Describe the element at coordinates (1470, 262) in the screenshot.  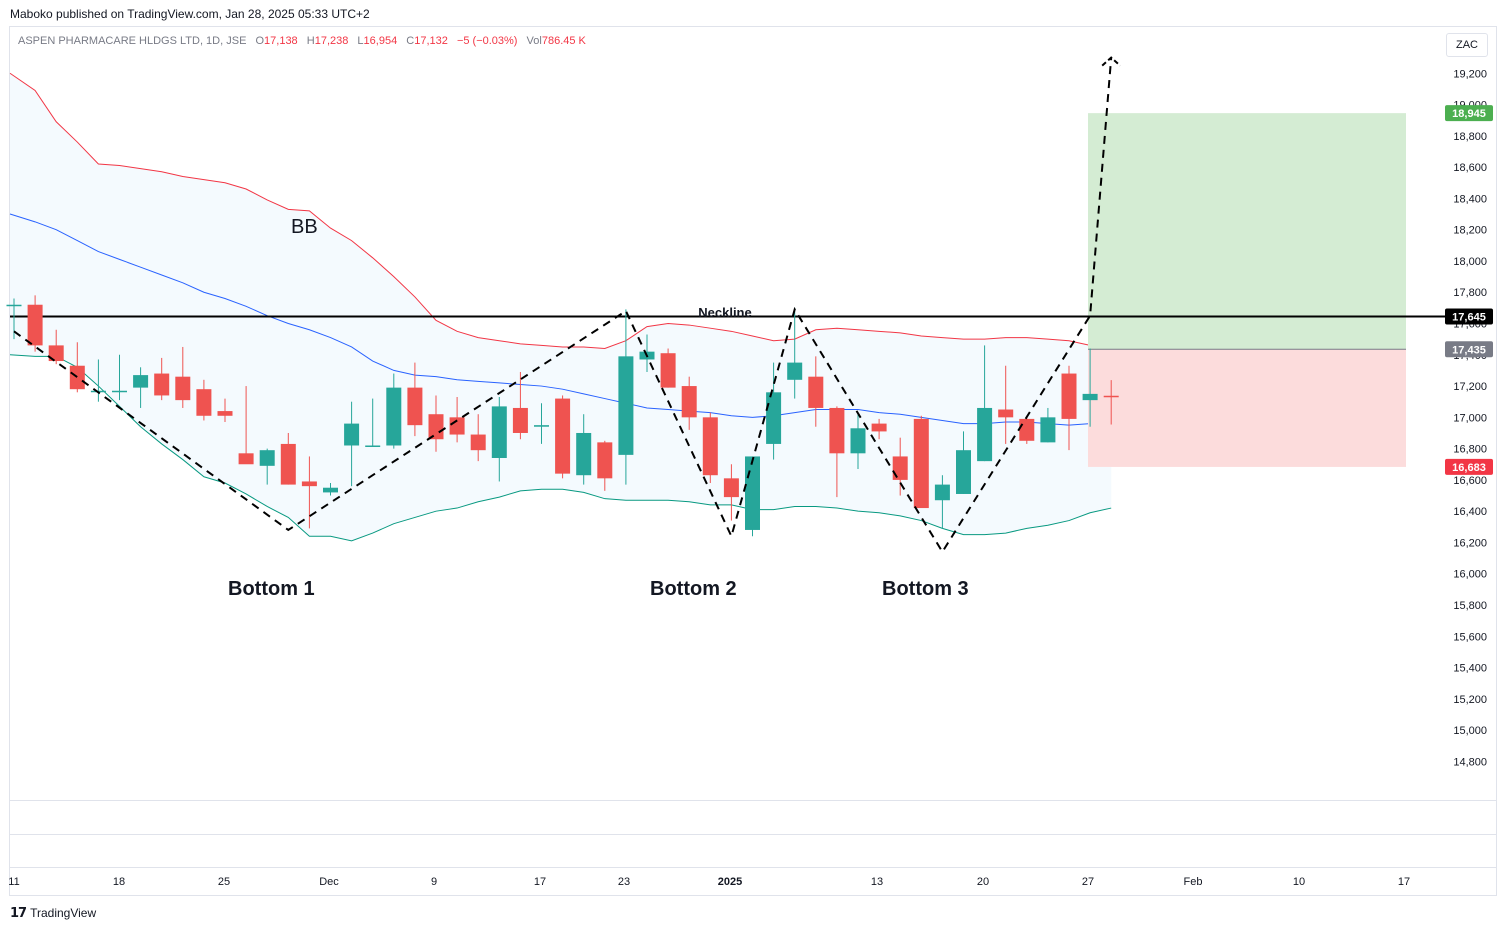
I see `price-tick-label: 18,000` at that location.